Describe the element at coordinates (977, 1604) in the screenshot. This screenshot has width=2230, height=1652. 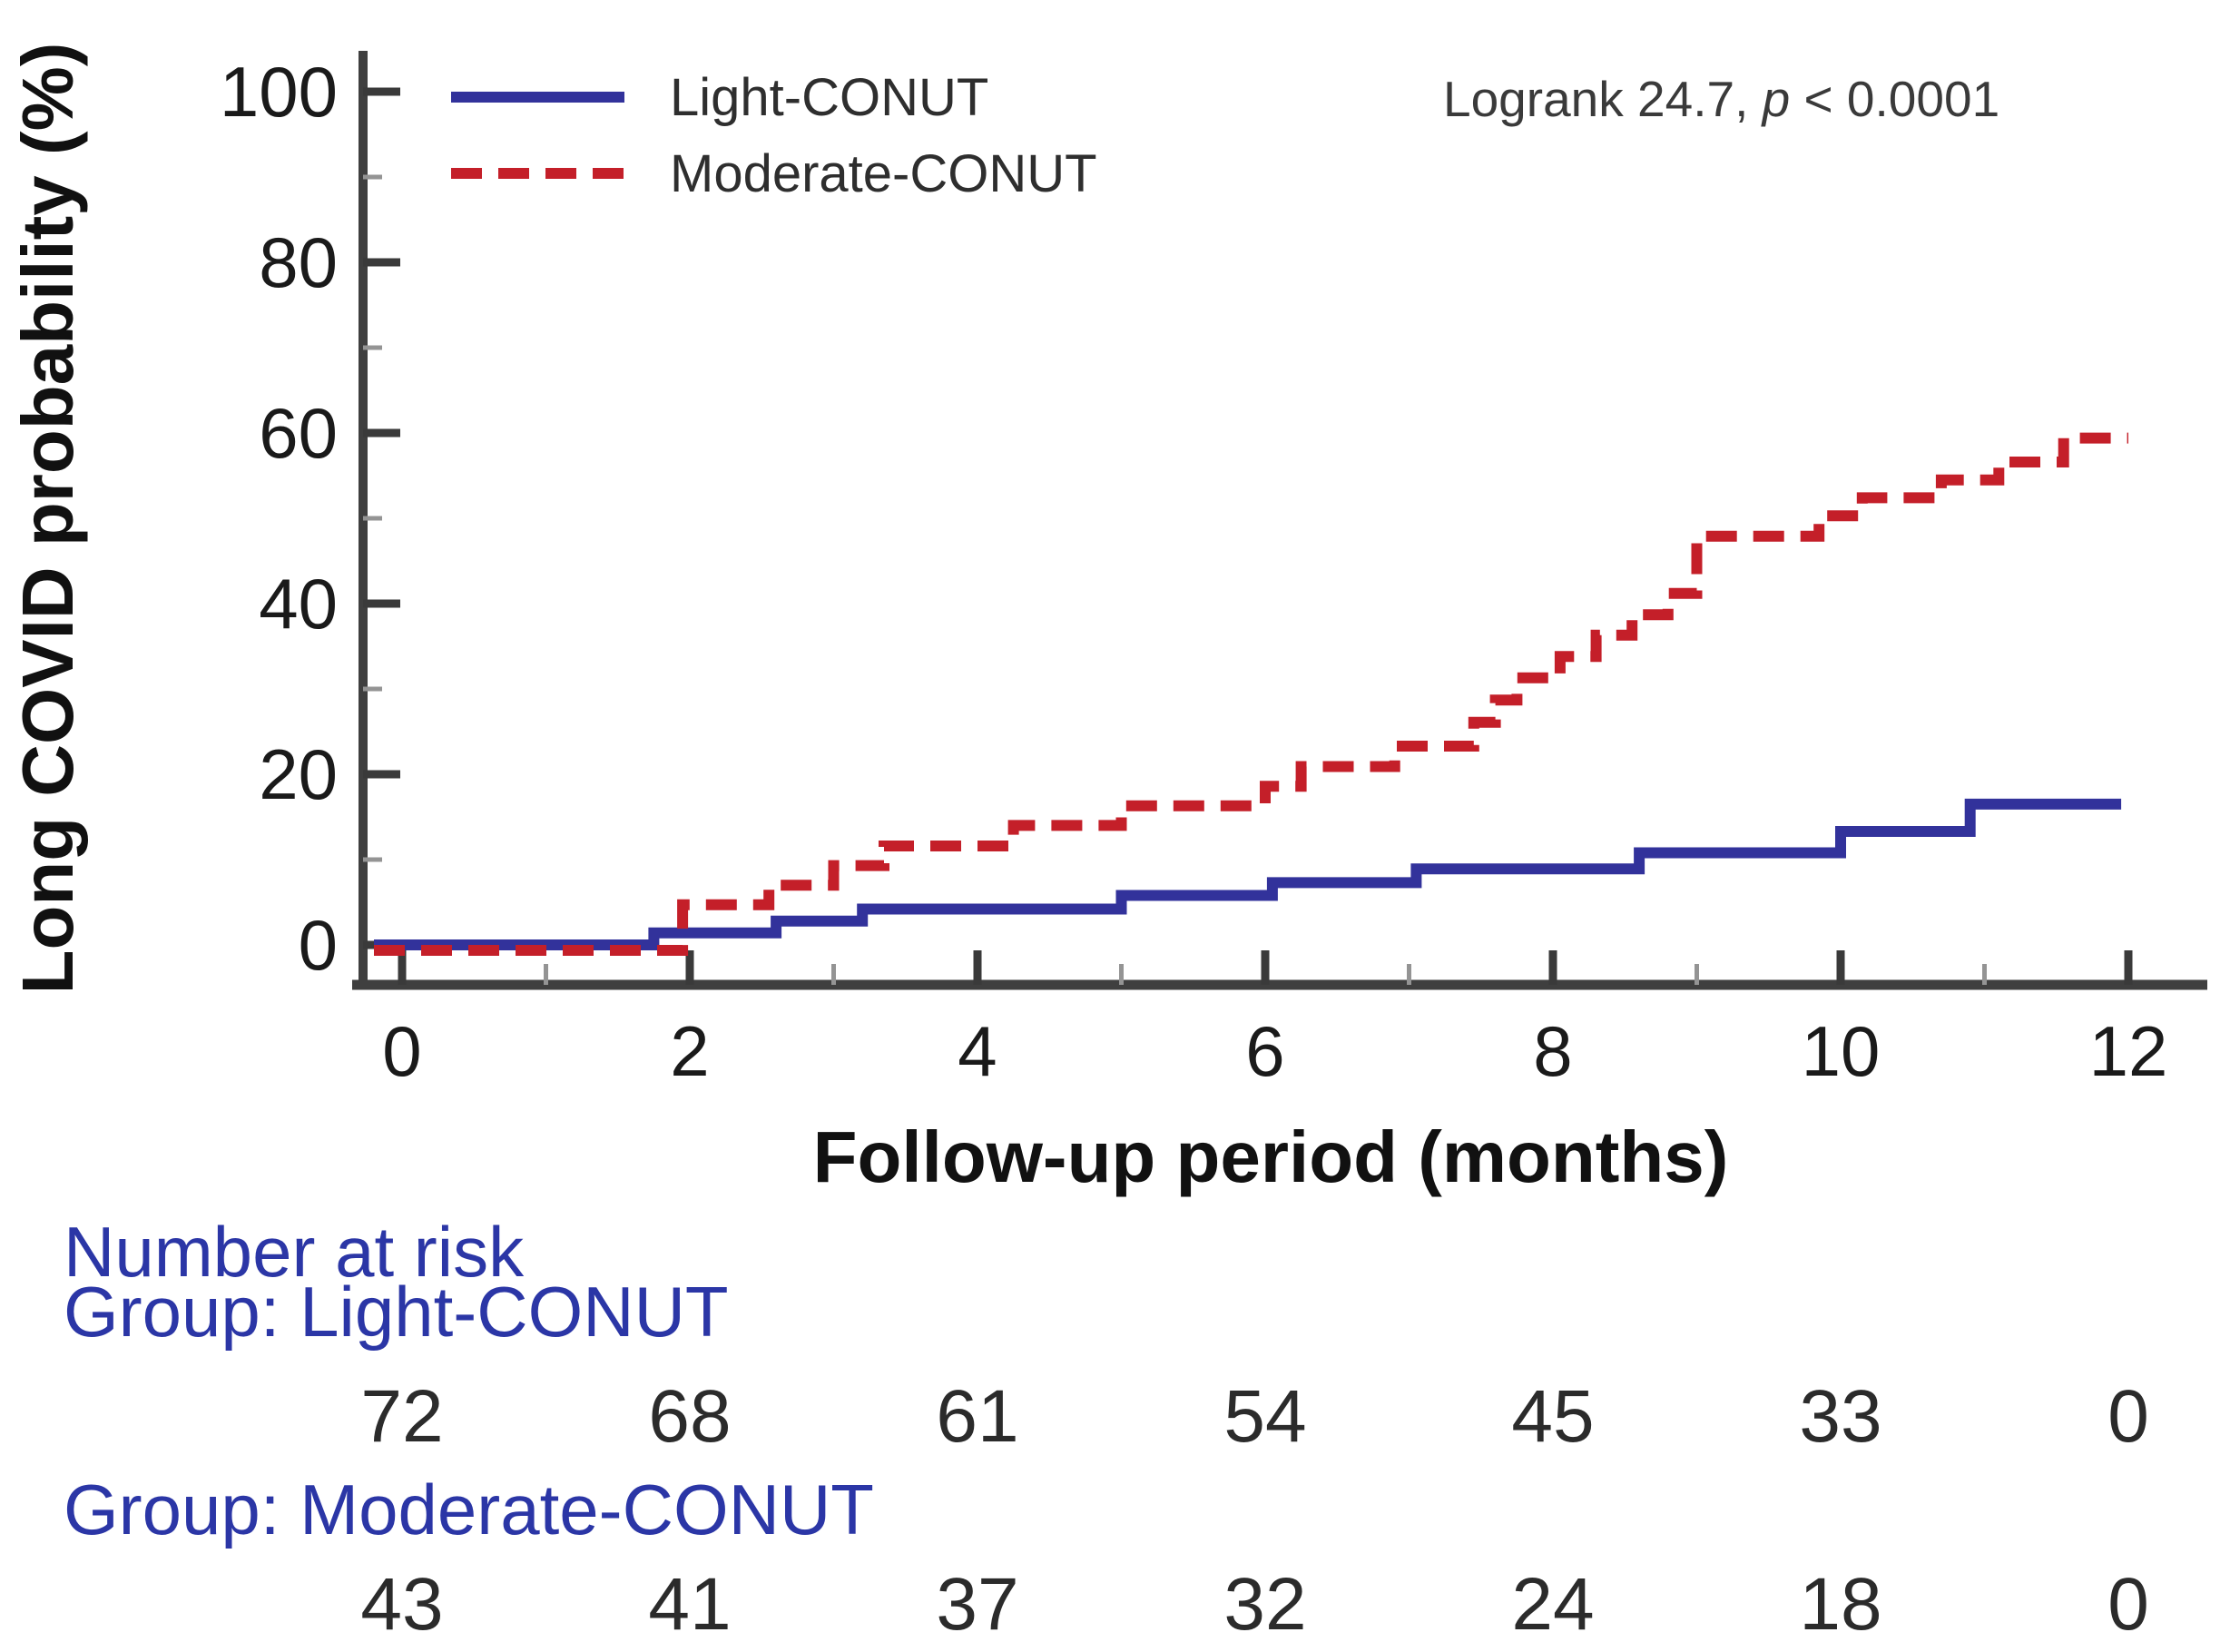
I see `at-risk-count: 37` at that location.